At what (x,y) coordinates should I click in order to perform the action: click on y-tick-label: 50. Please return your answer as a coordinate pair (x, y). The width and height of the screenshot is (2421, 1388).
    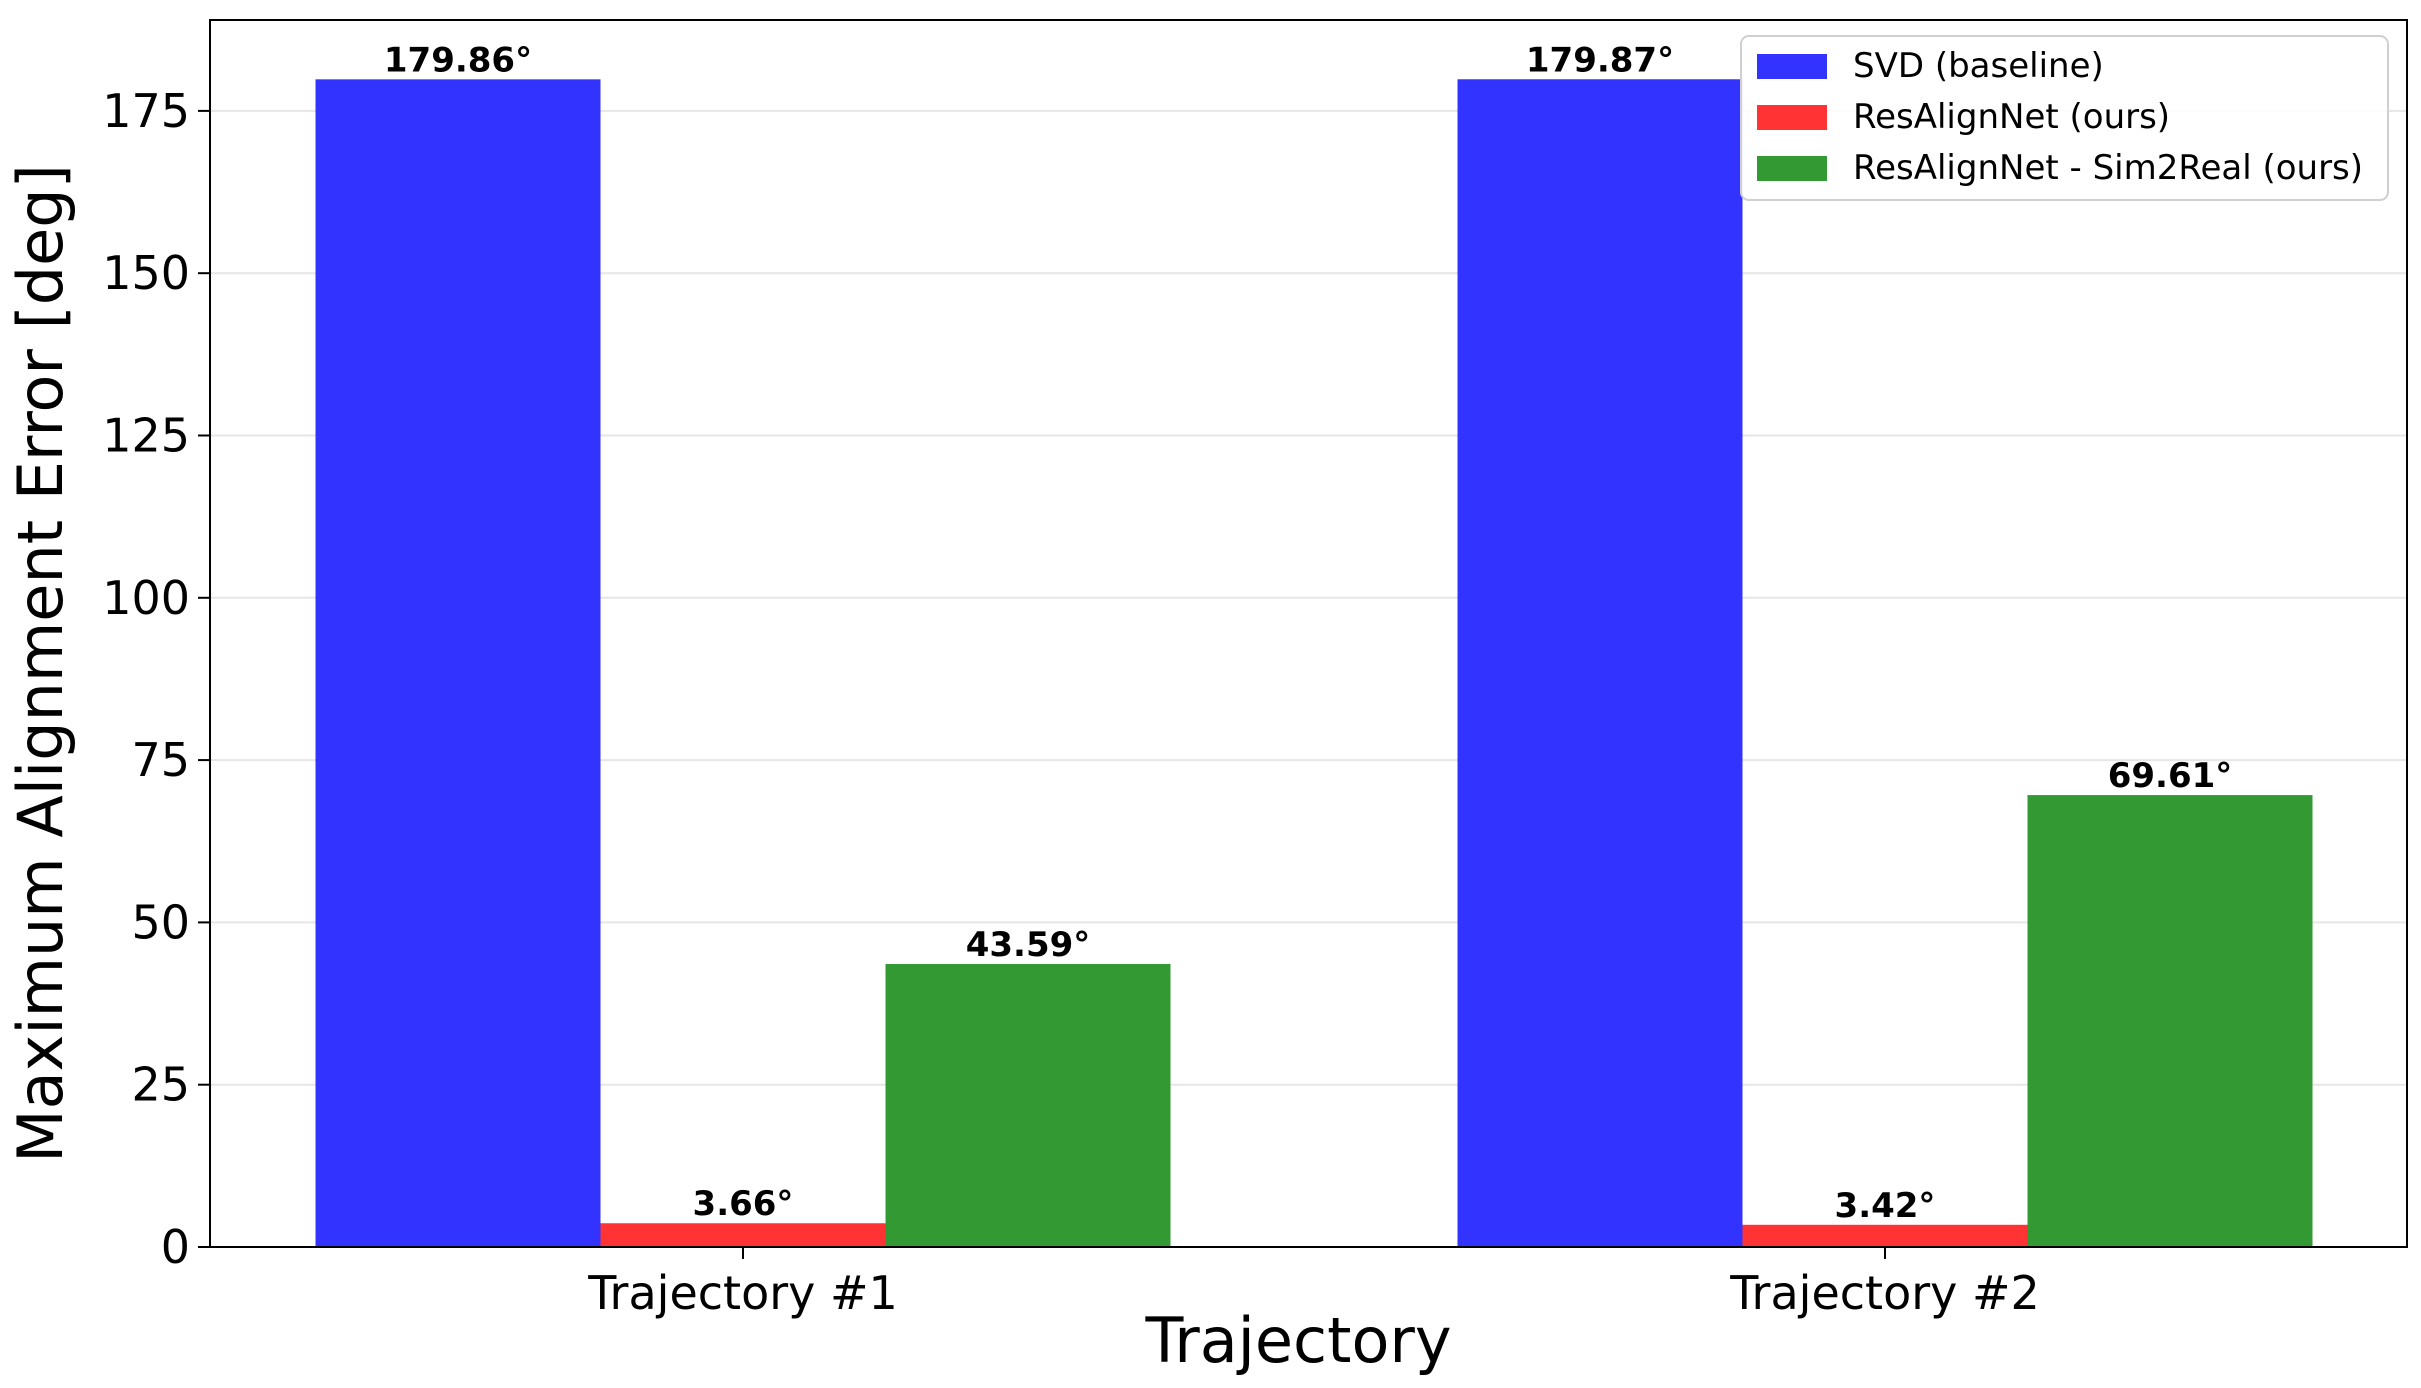
    Looking at the image, I should click on (160, 922).